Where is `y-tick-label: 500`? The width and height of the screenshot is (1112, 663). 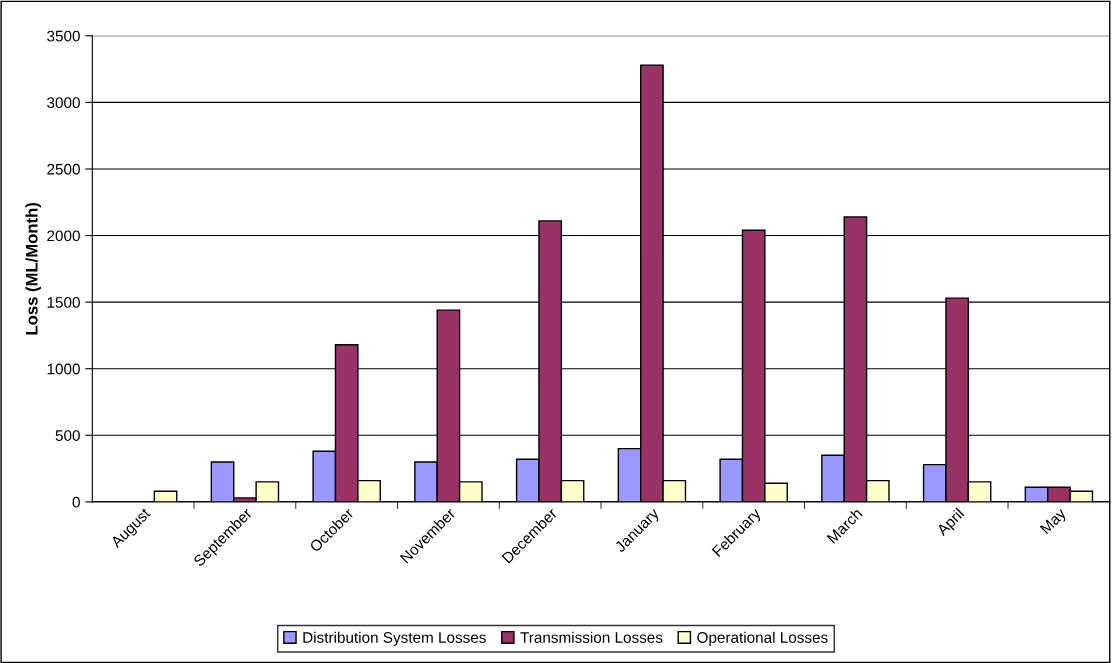
y-tick-label: 500 is located at coordinates (67, 435).